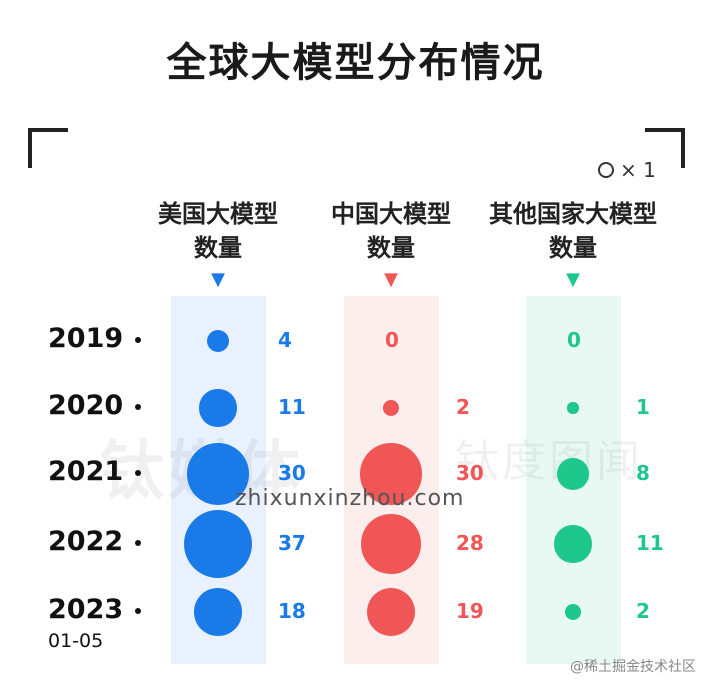 Image resolution: width=711 pixels, height=681 pixels. I want to click on column-header-0: 美国大模型数量 ▼, so click(218, 244).